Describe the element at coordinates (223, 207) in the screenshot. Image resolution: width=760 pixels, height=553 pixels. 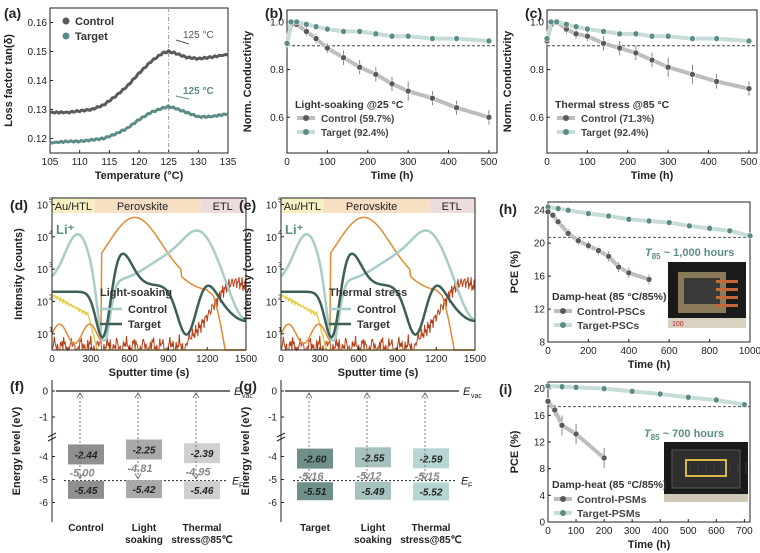
I see `band-label-etl: ETL` at that location.